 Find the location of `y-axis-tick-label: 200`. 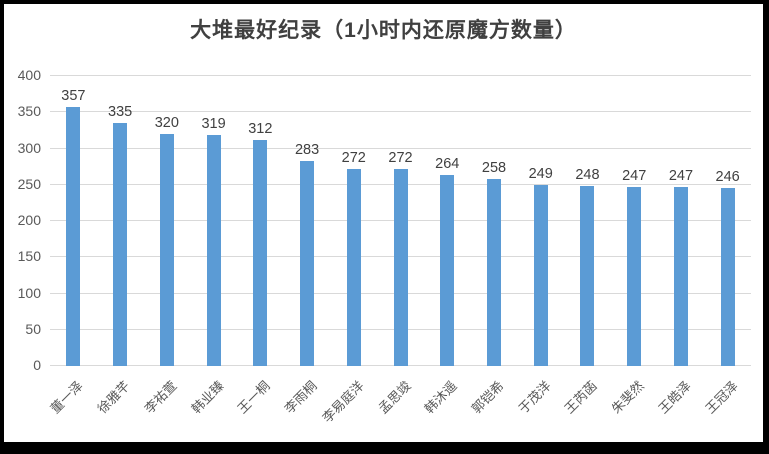

y-axis-tick-label: 200 is located at coordinates (29, 220).